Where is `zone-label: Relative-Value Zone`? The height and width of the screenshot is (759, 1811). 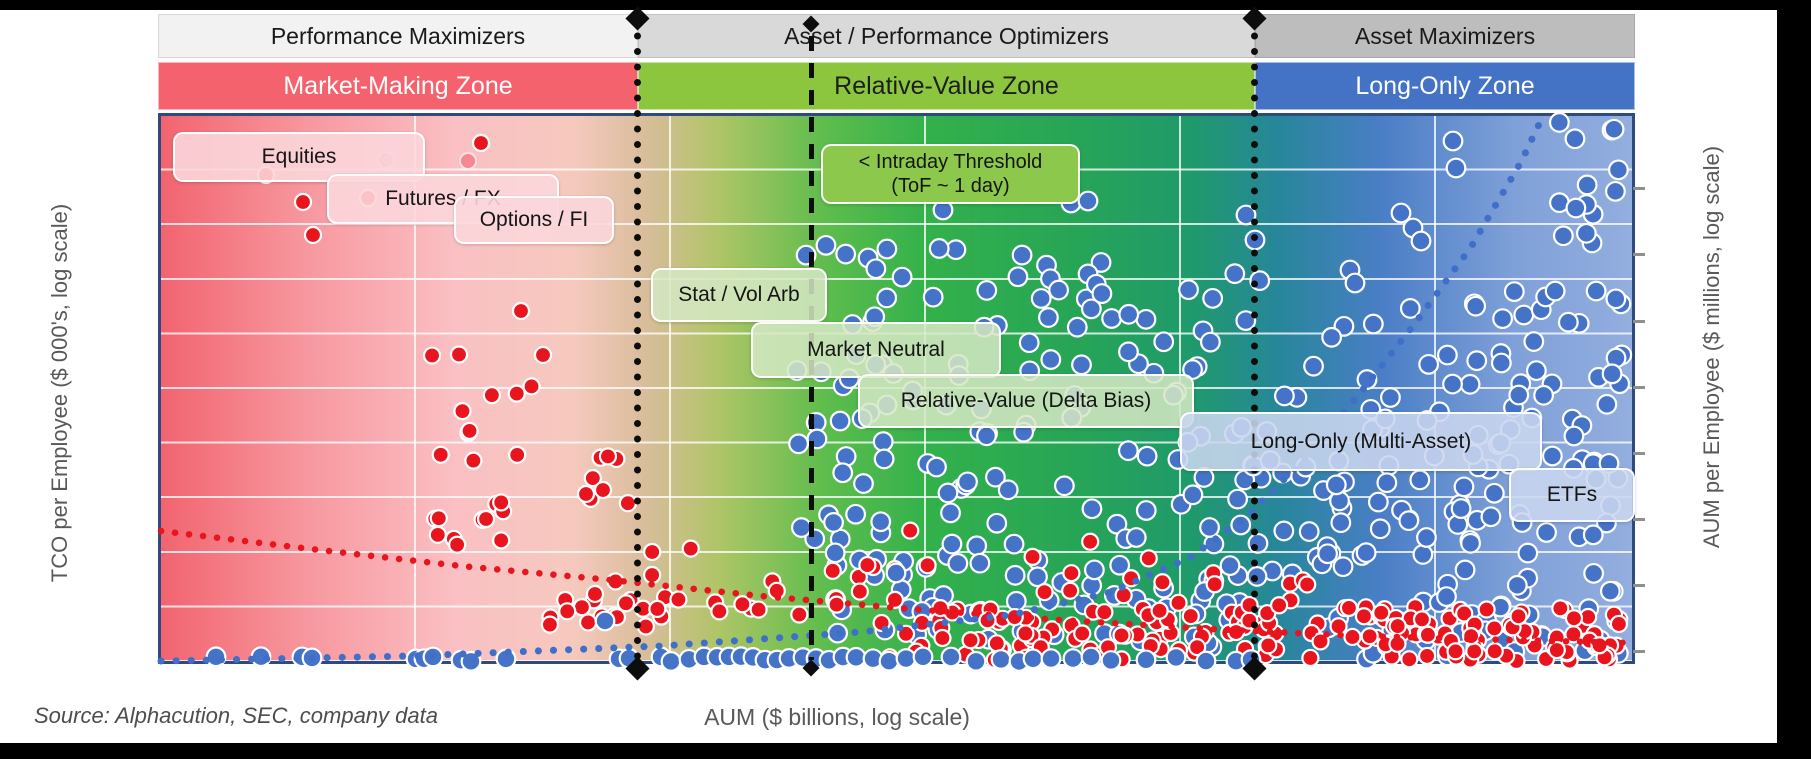
zone-label: Relative-Value Zone is located at coordinates (946, 85).